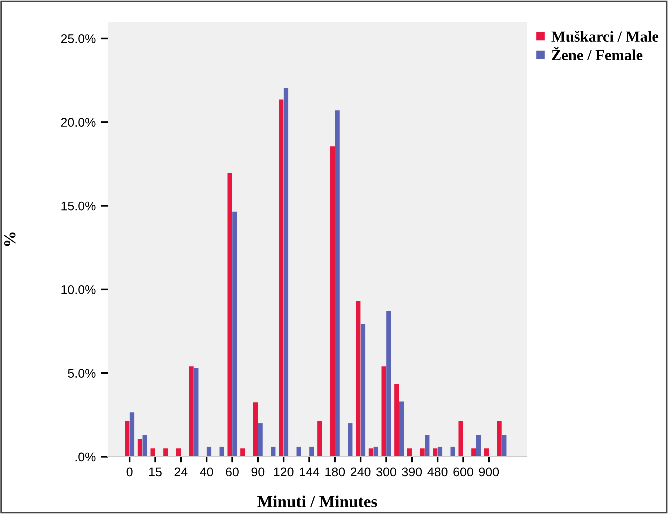  What do you see at coordinates (412, 472) in the screenshot?
I see `x-tick-label: 390` at bounding box center [412, 472].